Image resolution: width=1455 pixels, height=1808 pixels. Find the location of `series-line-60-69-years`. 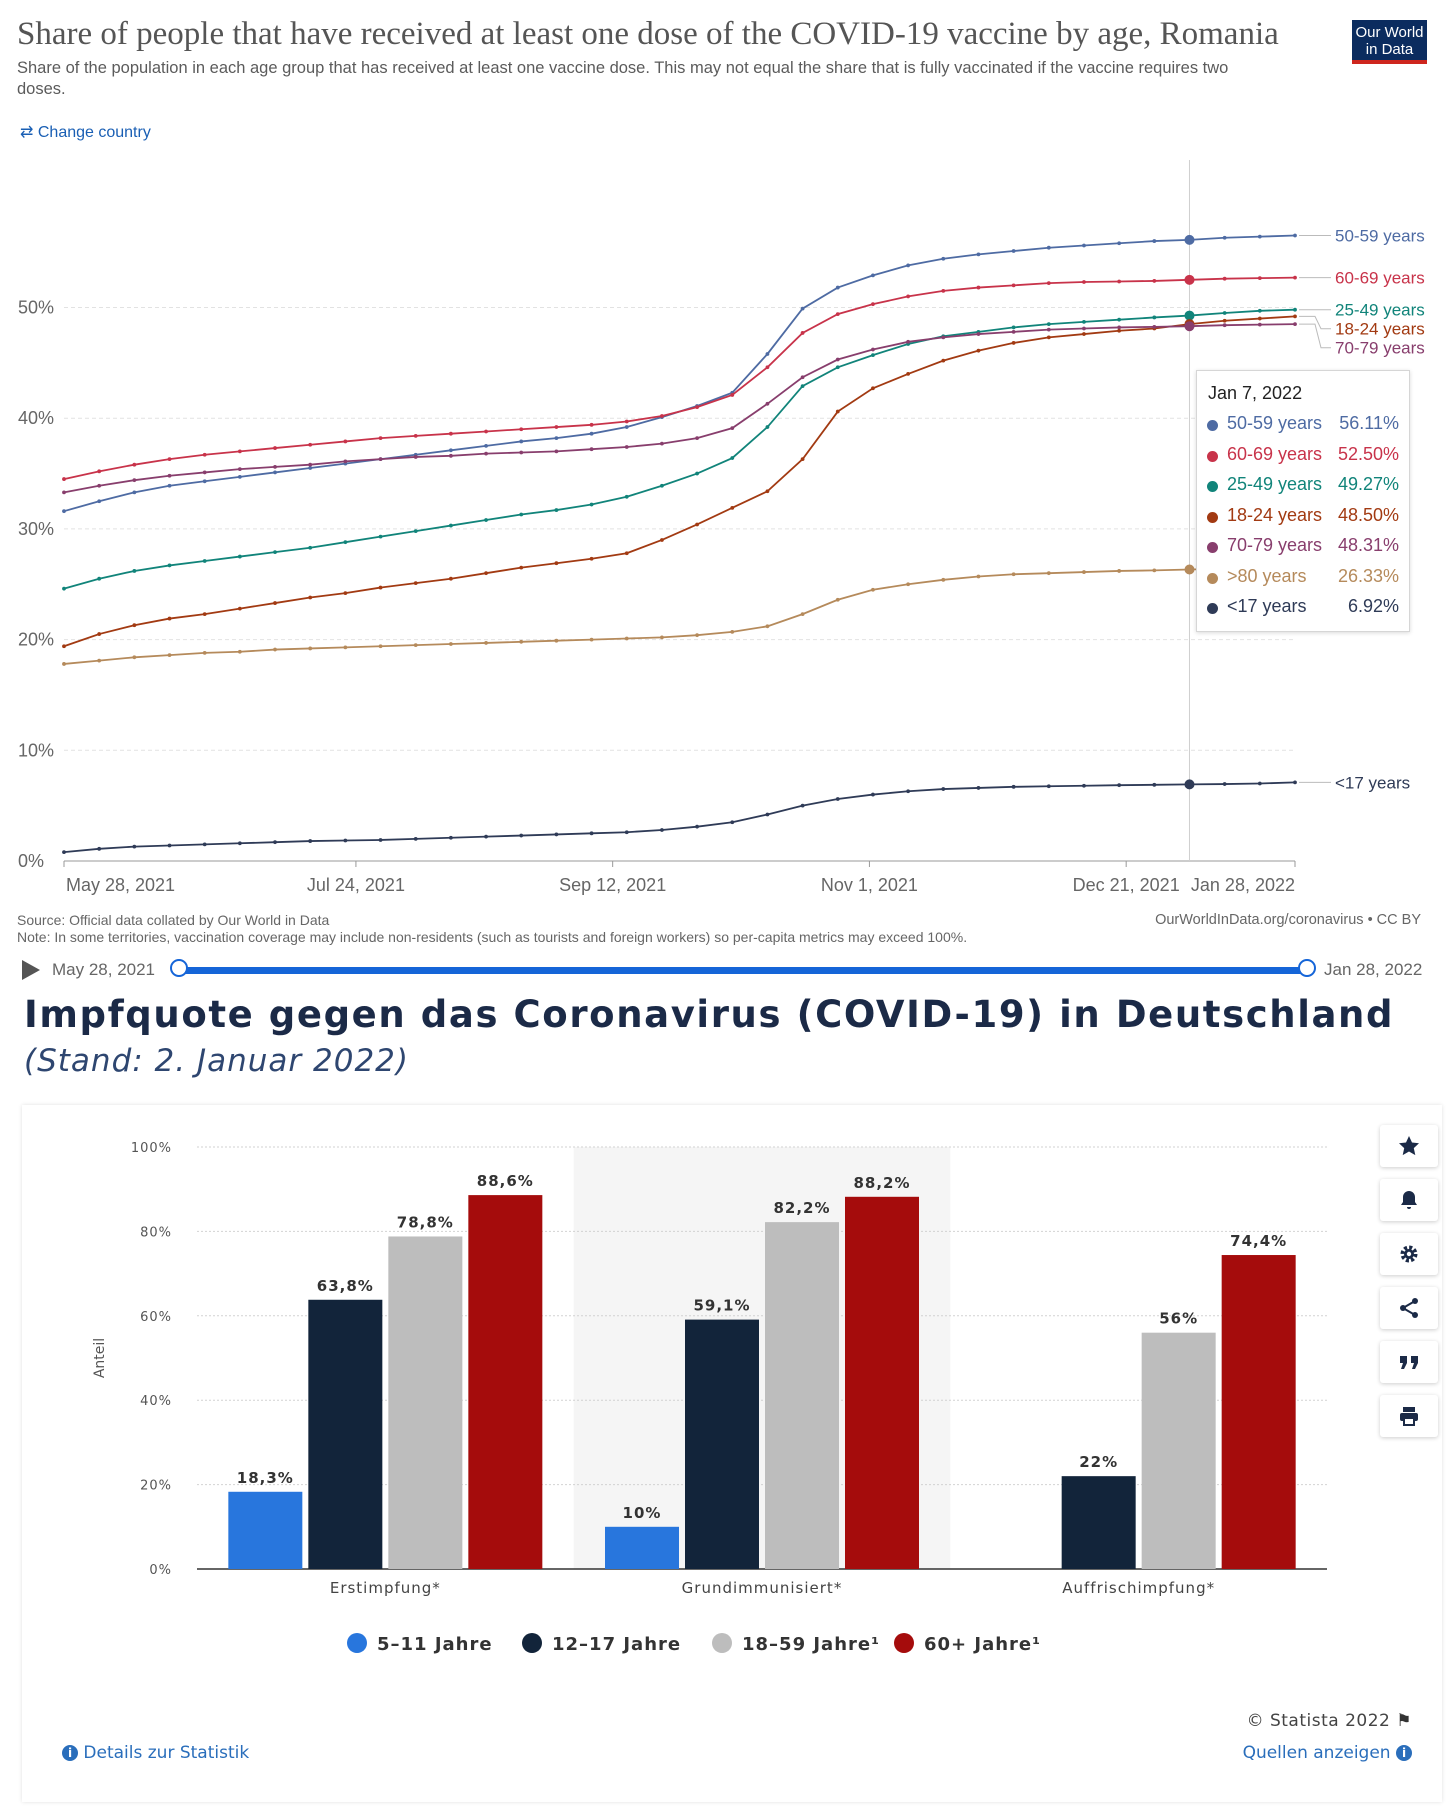

series-line-60-69-years is located at coordinates (679, 378).